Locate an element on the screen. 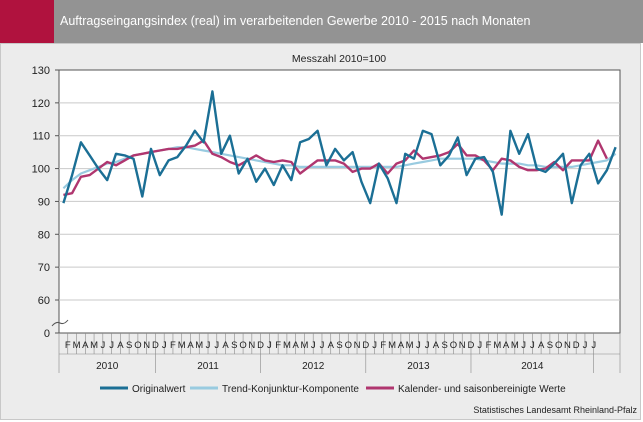 The height and width of the screenshot is (422, 643). y-tick-label: 0 is located at coordinates (47, 334).